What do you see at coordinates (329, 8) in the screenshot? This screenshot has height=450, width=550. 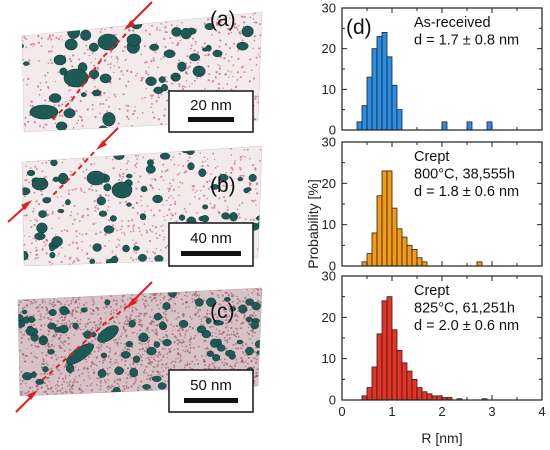 I see `y-tick-label: 30` at bounding box center [329, 8].